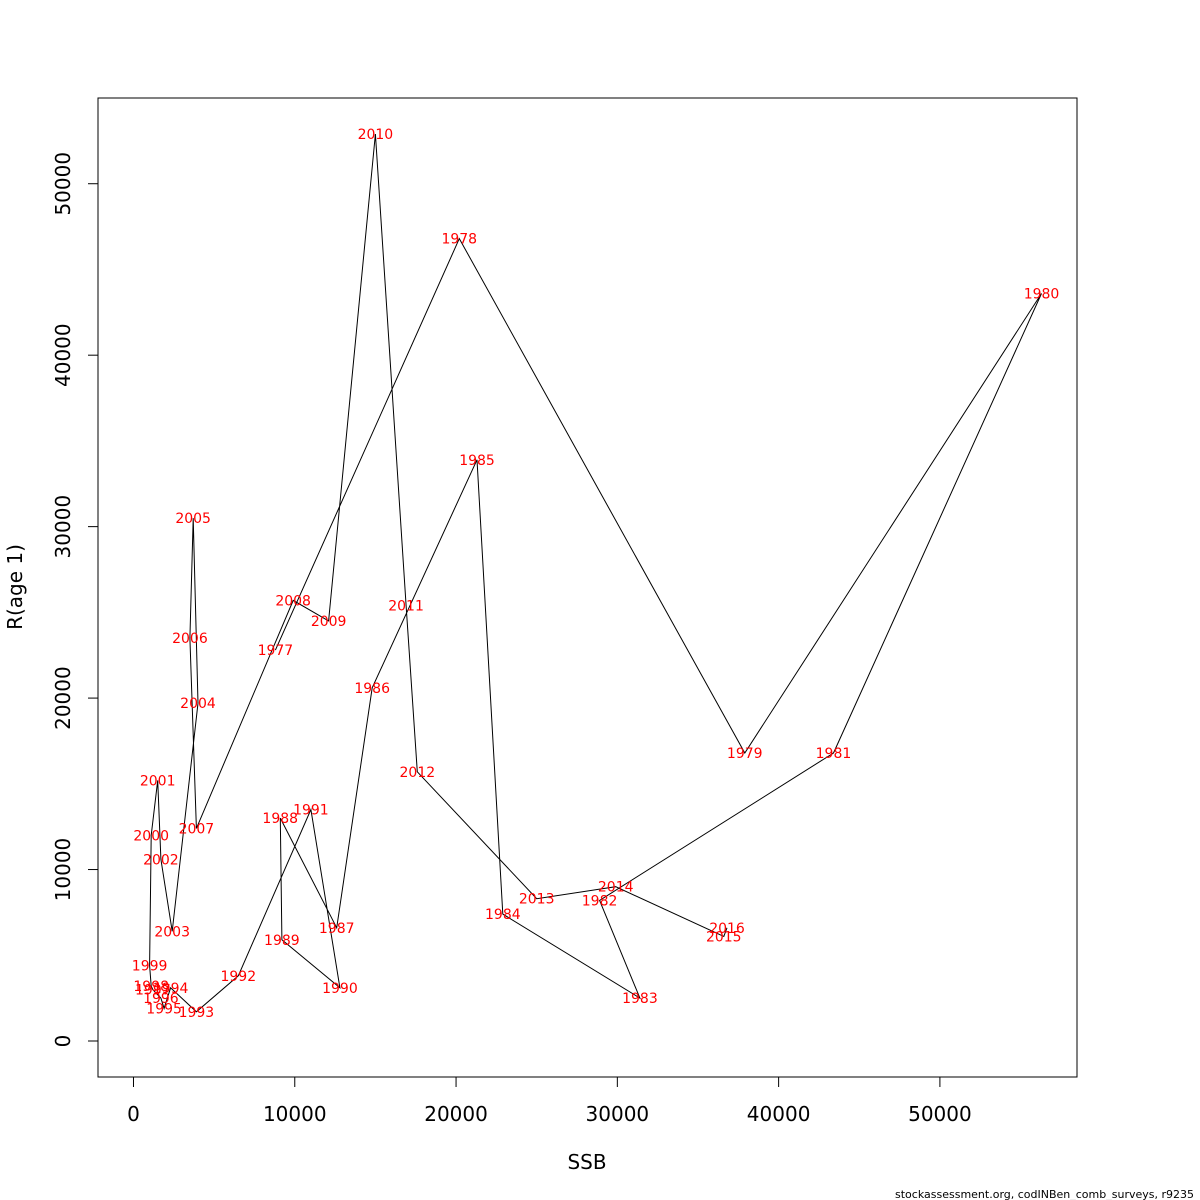 The width and height of the screenshot is (1200, 1200). What do you see at coordinates (459, 240) in the screenshot?
I see `point-label-1978: 1978` at bounding box center [459, 240].